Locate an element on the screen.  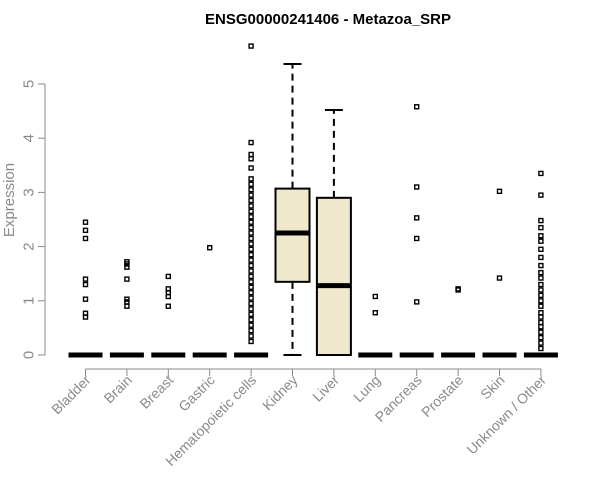
y-tick-label: 0 is located at coordinates (29, 355).